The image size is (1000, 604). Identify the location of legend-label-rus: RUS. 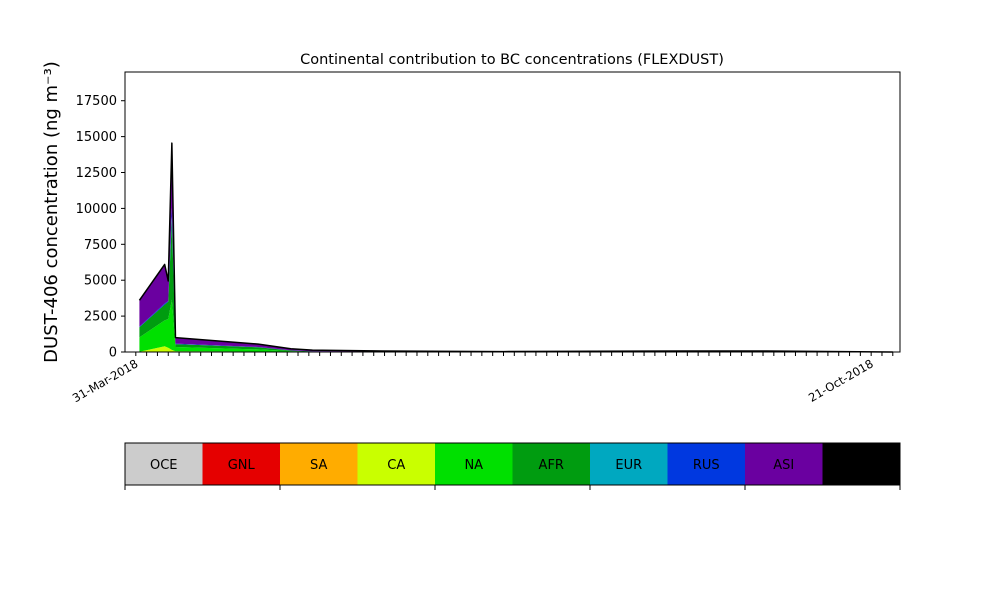
(706, 465).